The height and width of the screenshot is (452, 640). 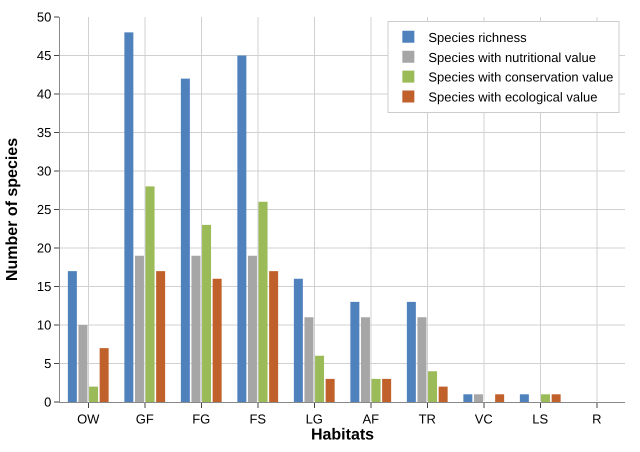 I want to click on y-tick-label: 30, so click(x=44, y=171).